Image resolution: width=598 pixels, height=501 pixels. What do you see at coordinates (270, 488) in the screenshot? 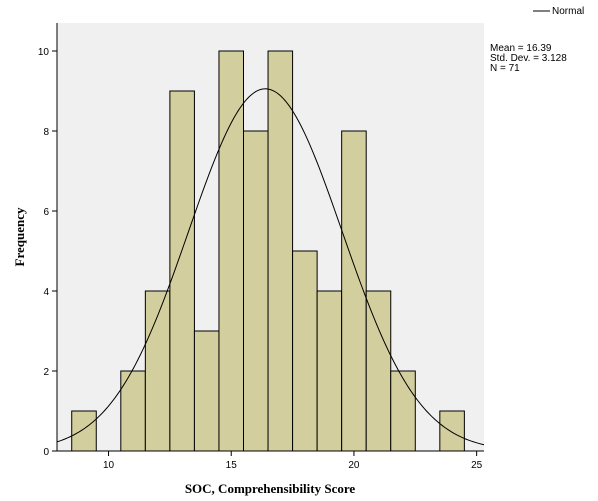
I see `x-axis-title: SOC, Comprehensibility Score` at bounding box center [270, 488].